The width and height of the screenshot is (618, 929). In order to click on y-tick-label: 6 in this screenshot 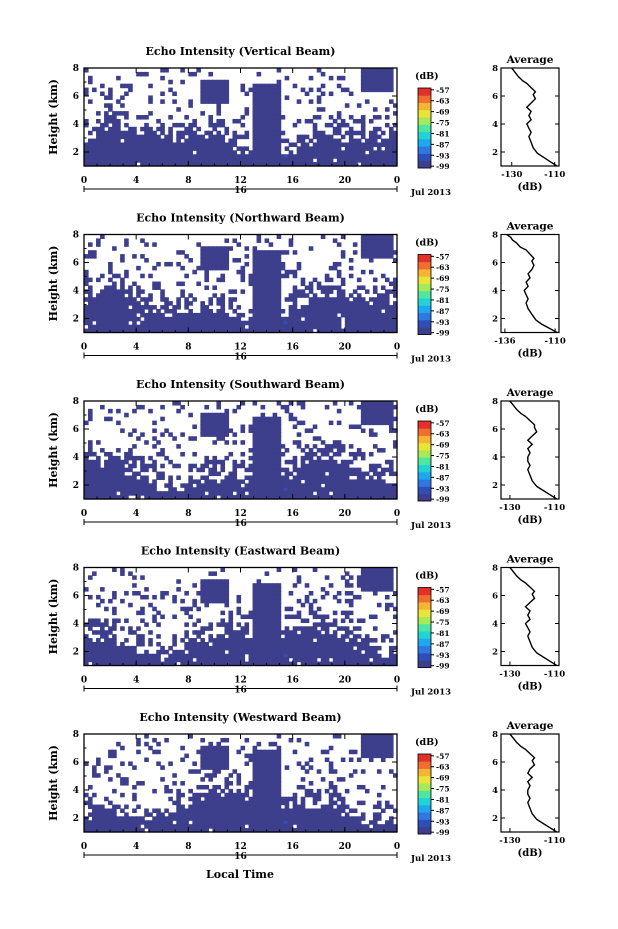, I will do `click(76, 597)`.